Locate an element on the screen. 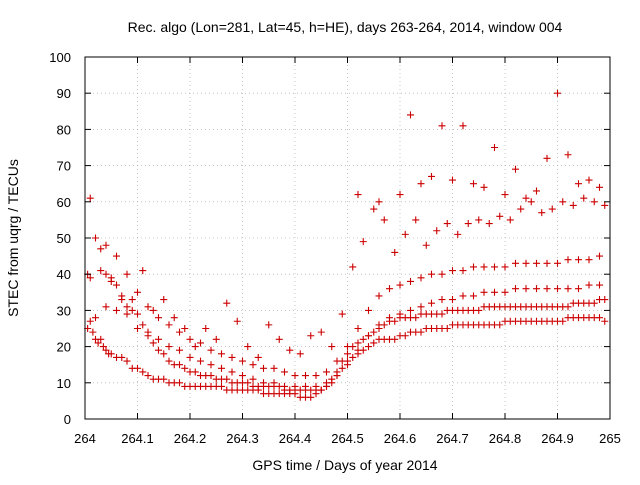 The width and height of the screenshot is (640, 485). x-tick-label: 264.6 is located at coordinates (400, 438).